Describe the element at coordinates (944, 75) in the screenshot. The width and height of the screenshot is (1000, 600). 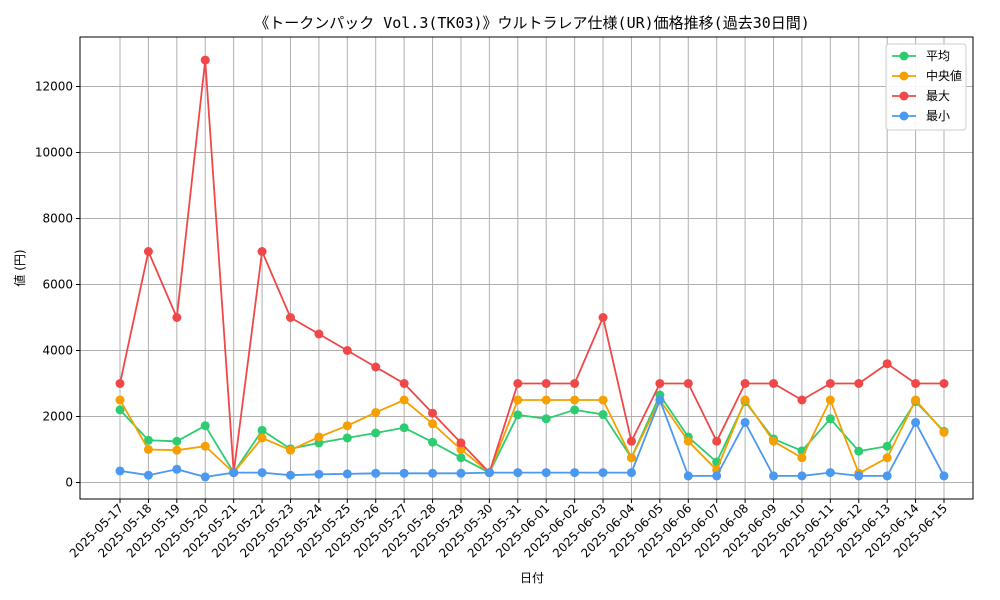
I see `legend-label: 中央値` at that location.